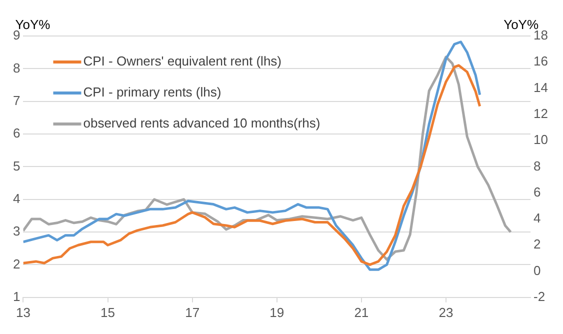  I want to click on y-tick-label: 3, so click(16, 231).